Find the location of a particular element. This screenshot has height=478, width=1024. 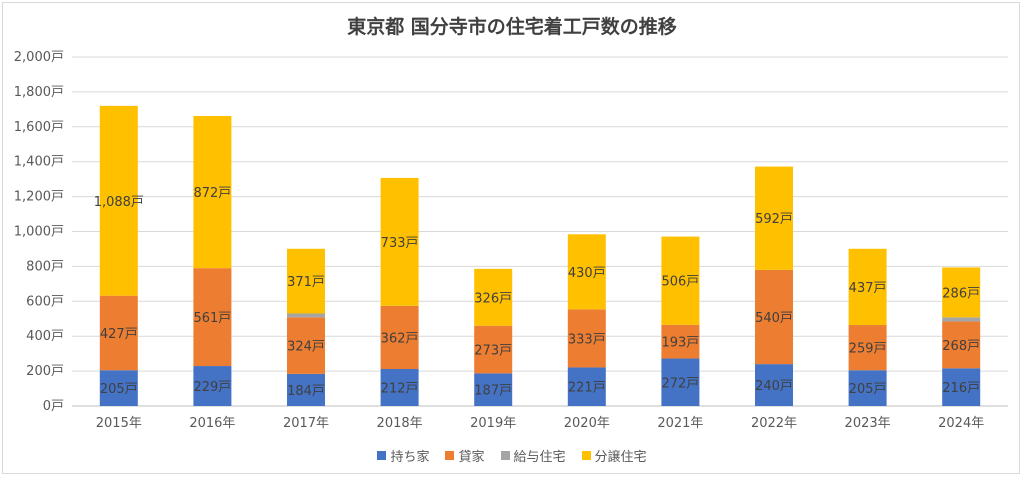

x-tick-label: 2023年 is located at coordinates (868, 423).